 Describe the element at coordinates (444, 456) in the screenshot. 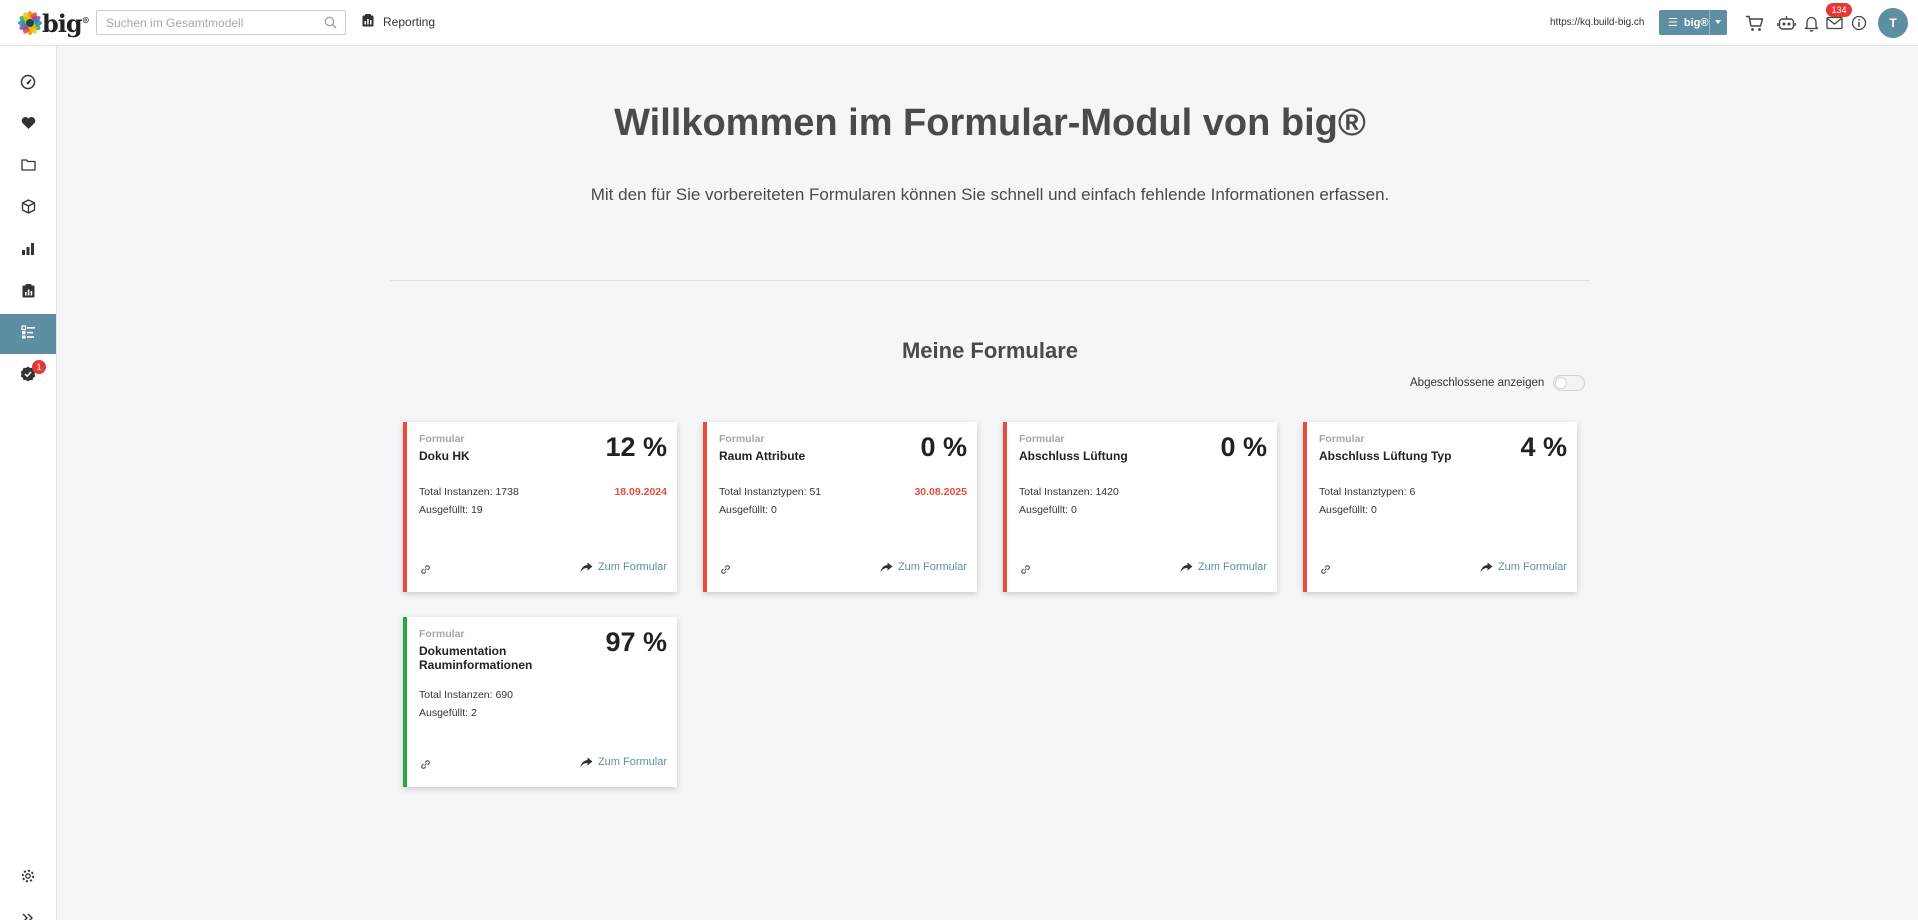

I see `card-name: Doku HK` at that location.